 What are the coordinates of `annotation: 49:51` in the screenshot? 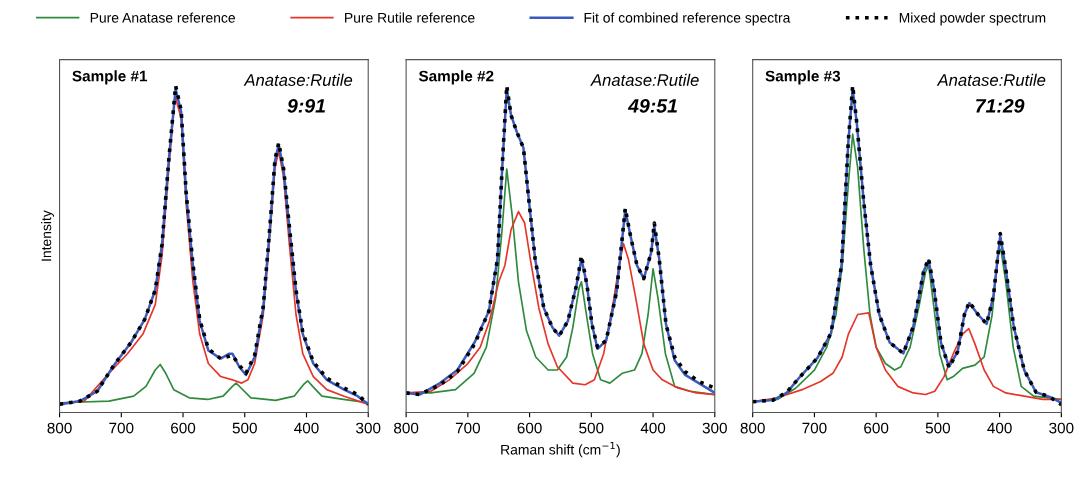 It's located at (652, 105).